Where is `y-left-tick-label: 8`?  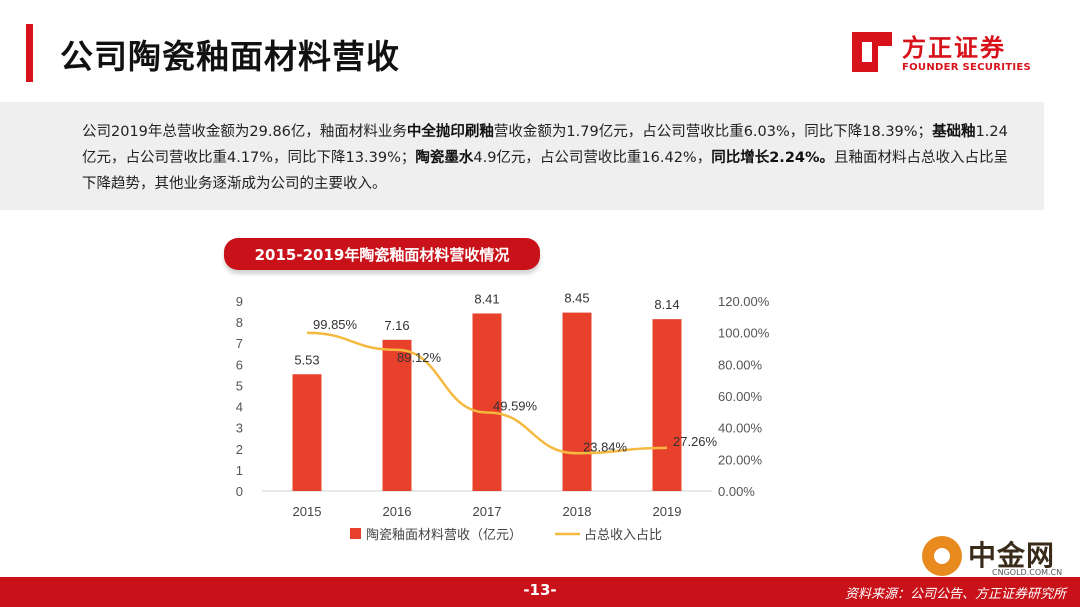 y-left-tick-label: 8 is located at coordinates (239, 322).